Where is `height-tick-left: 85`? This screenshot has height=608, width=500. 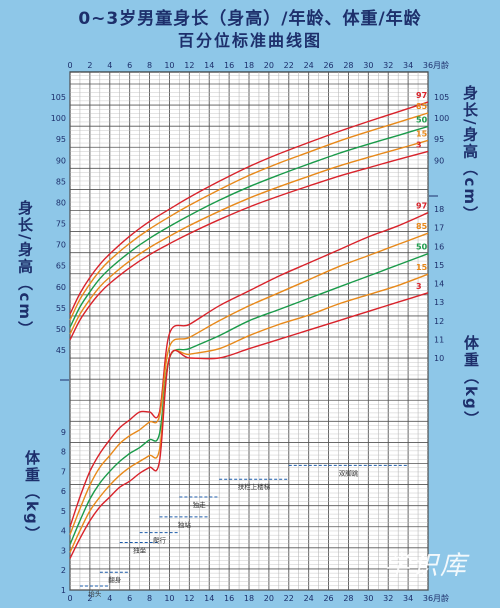 height-tick-left: 85 is located at coordinates (61, 181).